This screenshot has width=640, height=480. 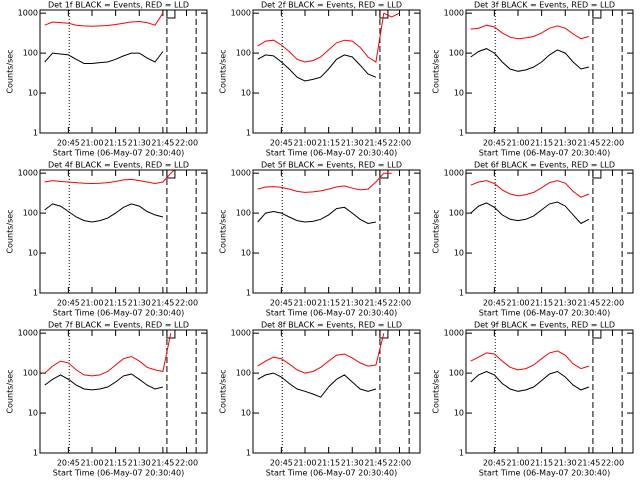 I want to click on chart-title: Det 2f BLACK = Events, RED = LLD, so click(x=331, y=5).